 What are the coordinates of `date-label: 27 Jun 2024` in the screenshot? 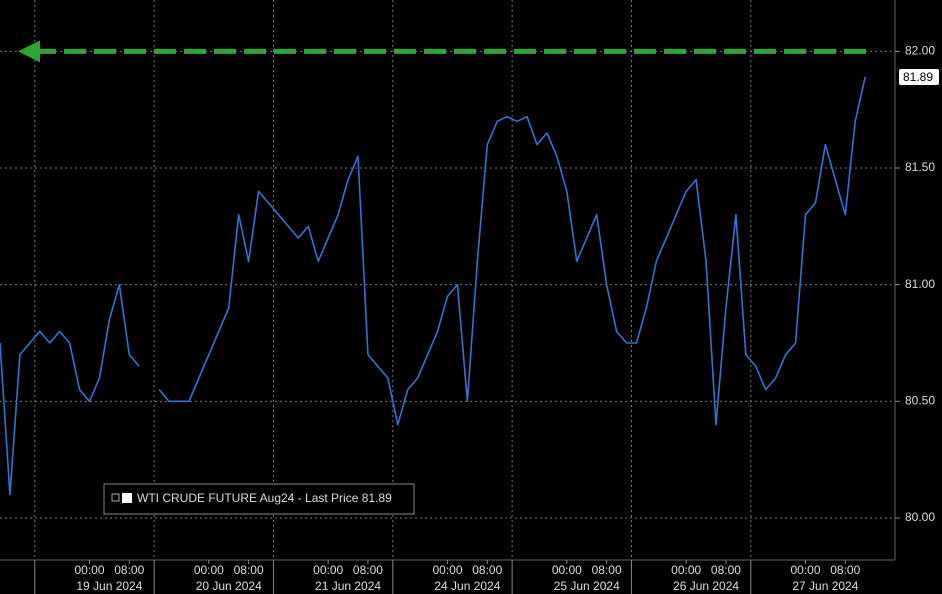 It's located at (825, 586).